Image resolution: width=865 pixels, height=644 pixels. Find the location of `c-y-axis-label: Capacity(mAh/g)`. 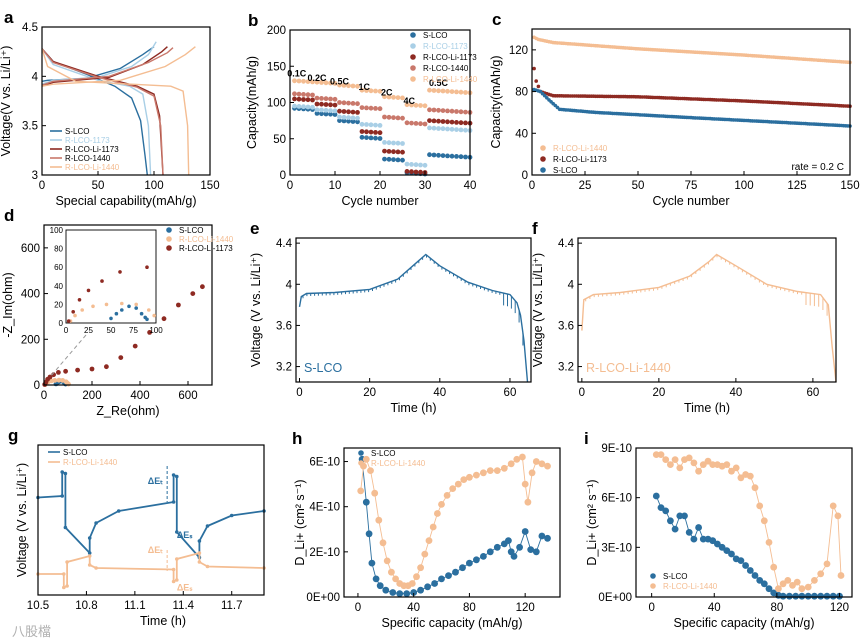

c-y-axis-label: Capacity(mAh/g) is located at coordinates (496, 101).